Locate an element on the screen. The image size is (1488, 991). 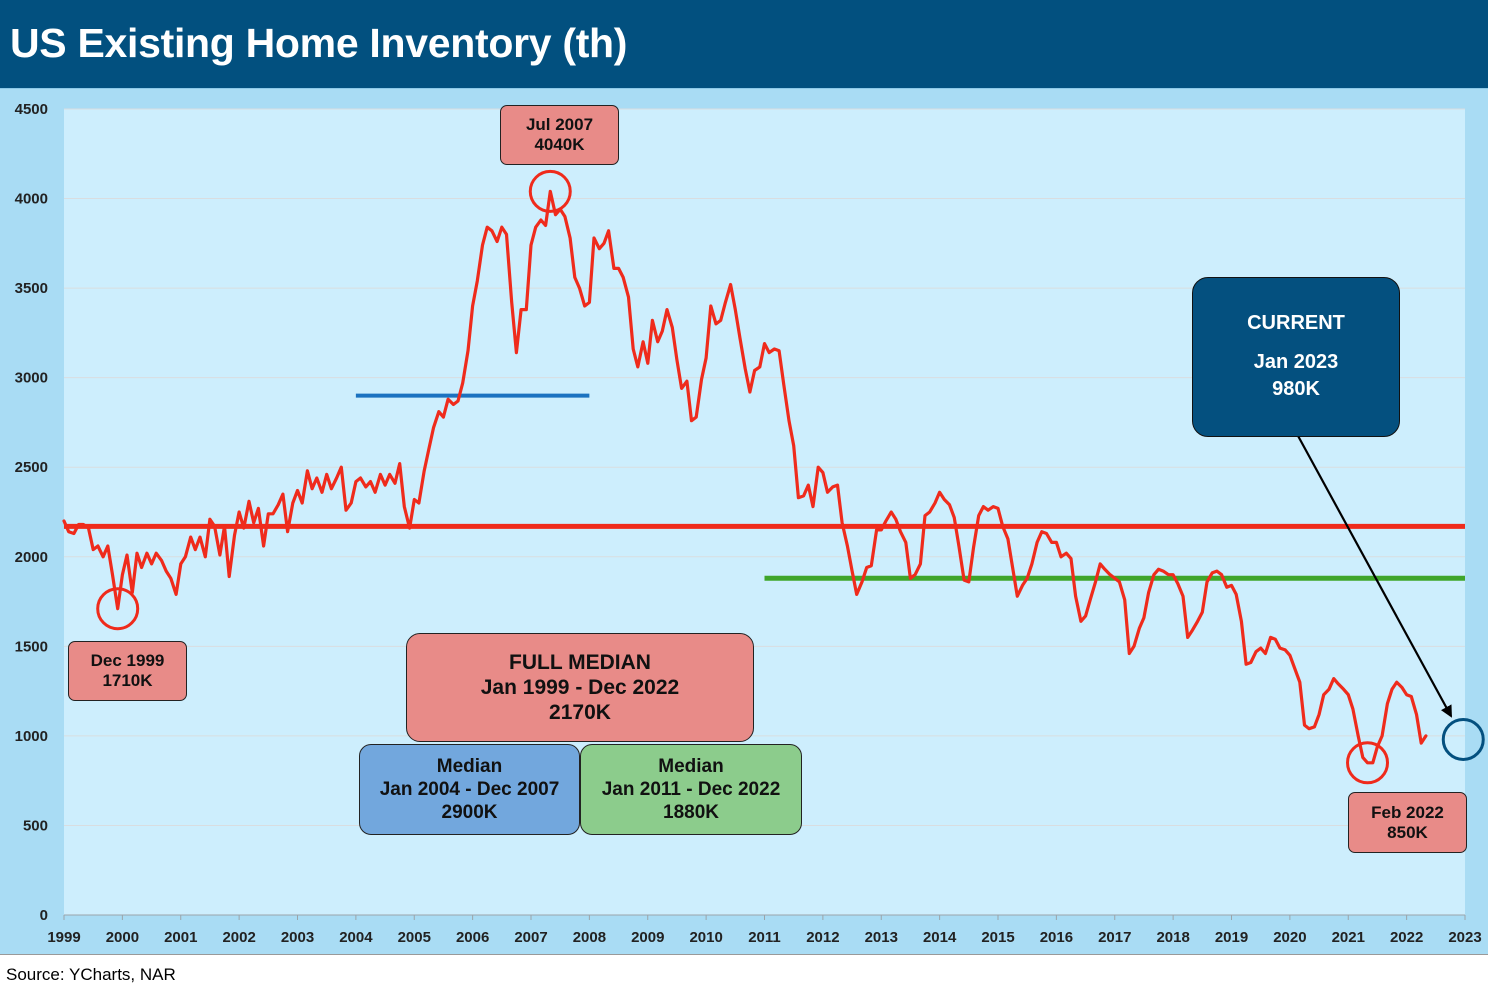
median-2011-2022-box: Median Jan 2011 - Dec 2022 1880K is located at coordinates (691, 789).